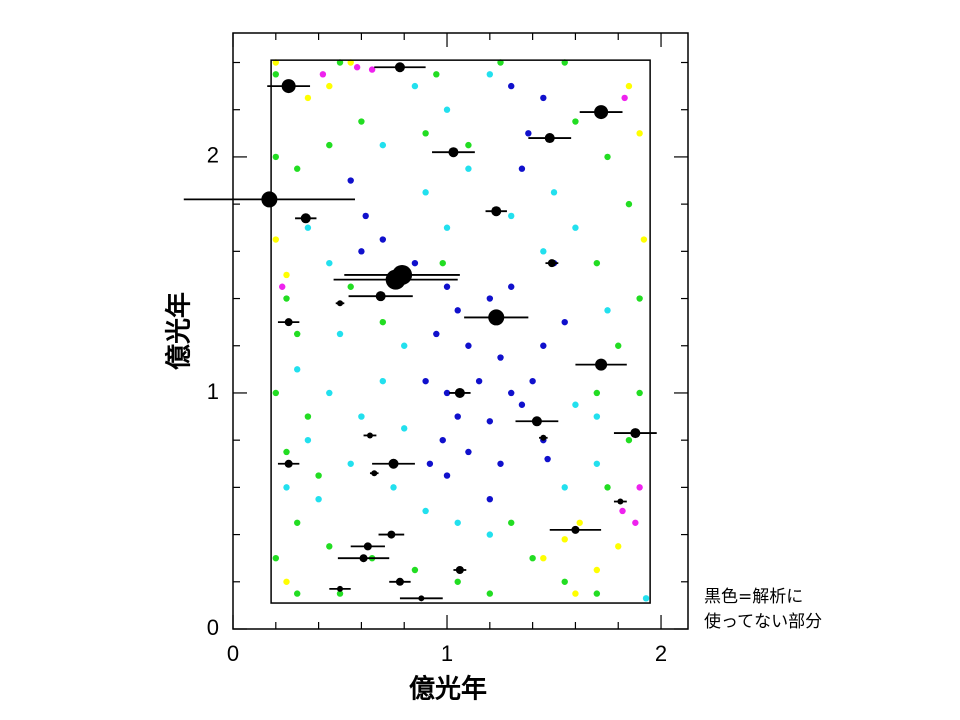 The image size is (960, 720). Describe the element at coordinates (763, 621) in the screenshot. I see `annotation: 使ってない部分` at that location.